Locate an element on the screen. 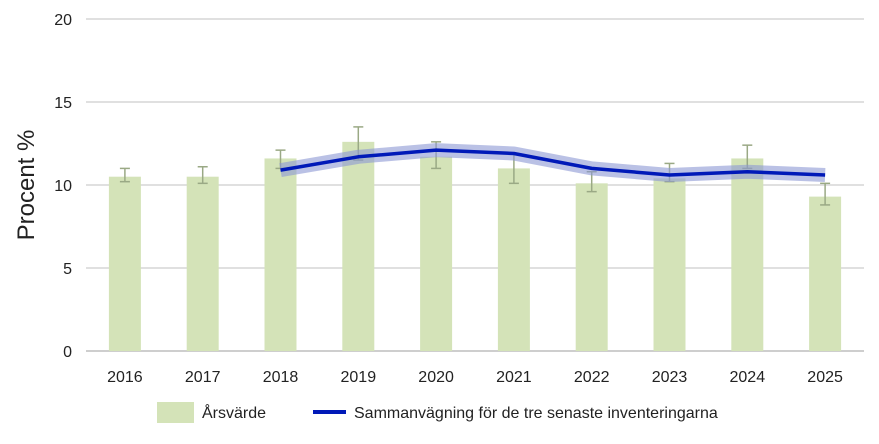 The height and width of the screenshot is (444, 879). x-tick-label: 2024 is located at coordinates (748, 377).